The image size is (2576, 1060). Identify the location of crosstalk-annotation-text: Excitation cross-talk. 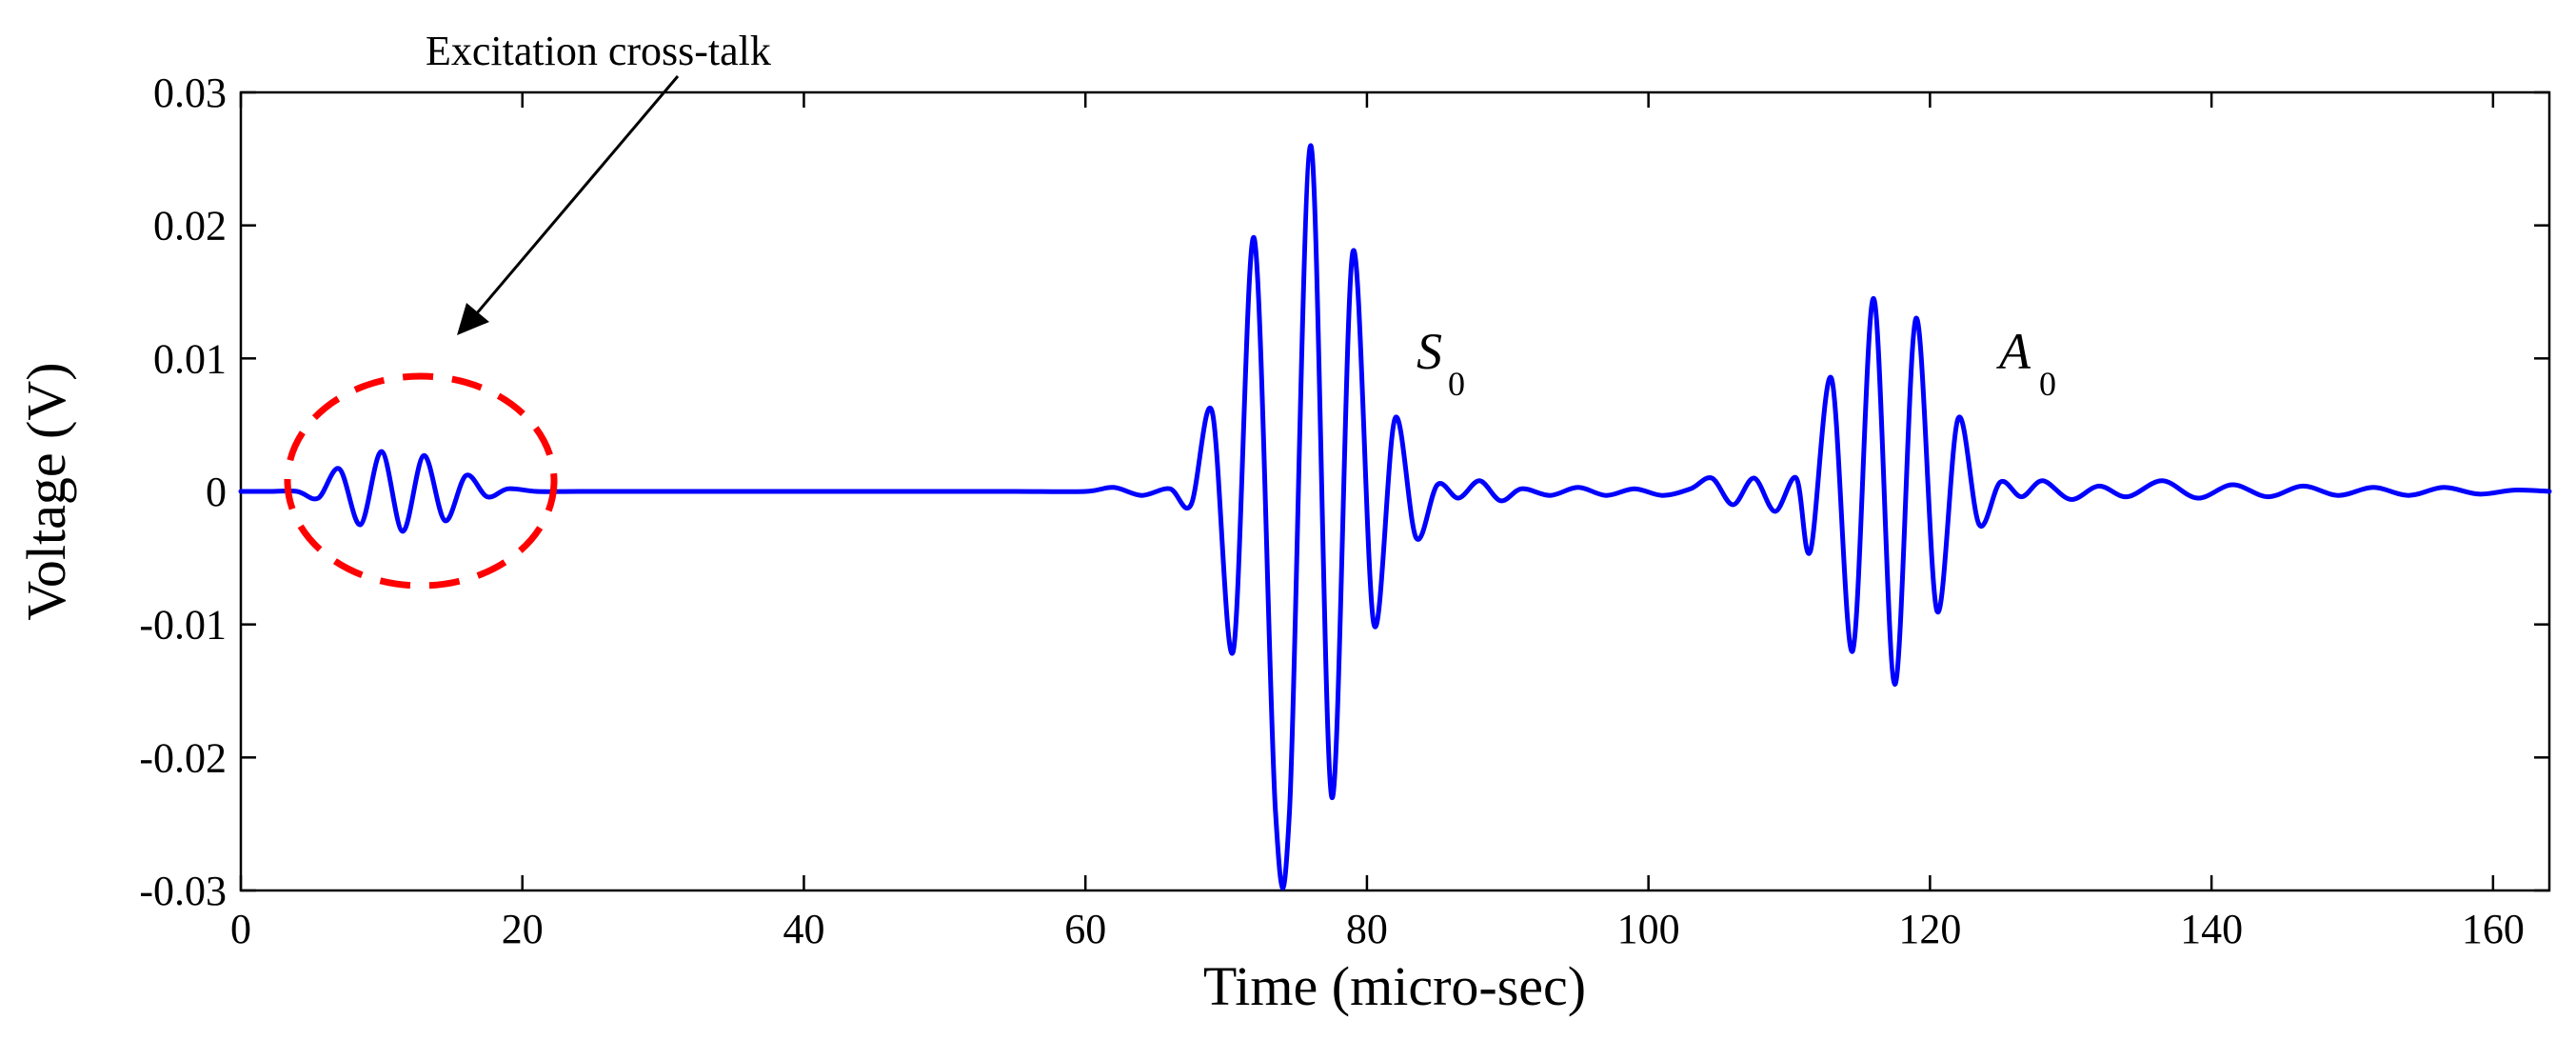
(598, 51).